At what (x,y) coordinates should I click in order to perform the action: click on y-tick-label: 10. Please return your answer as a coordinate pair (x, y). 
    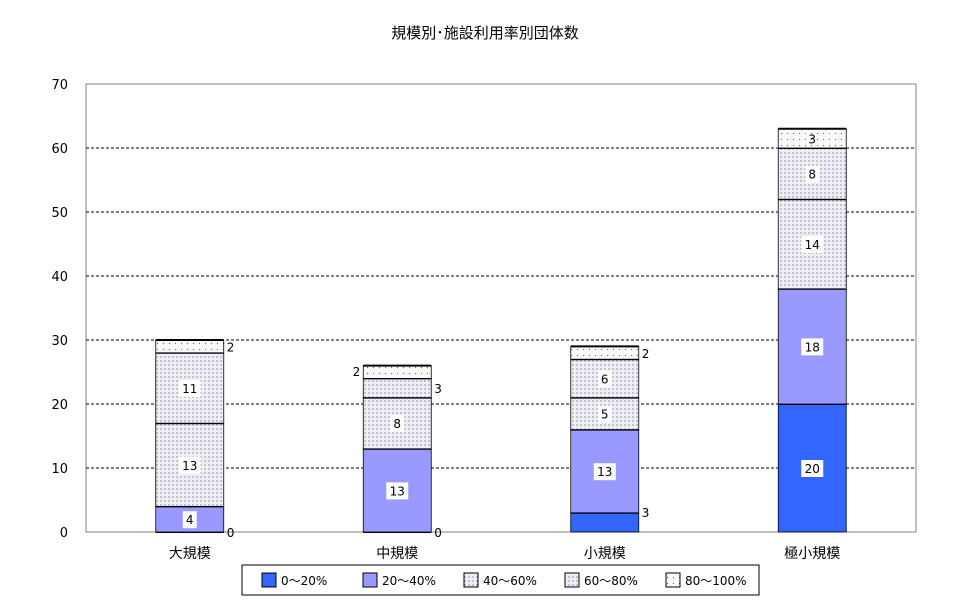
    Looking at the image, I should click on (59, 469).